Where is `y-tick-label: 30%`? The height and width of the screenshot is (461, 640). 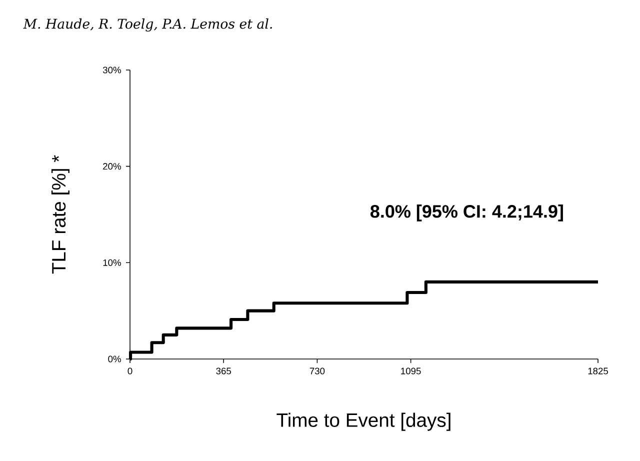 y-tick-label: 30% is located at coordinates (111, 70).